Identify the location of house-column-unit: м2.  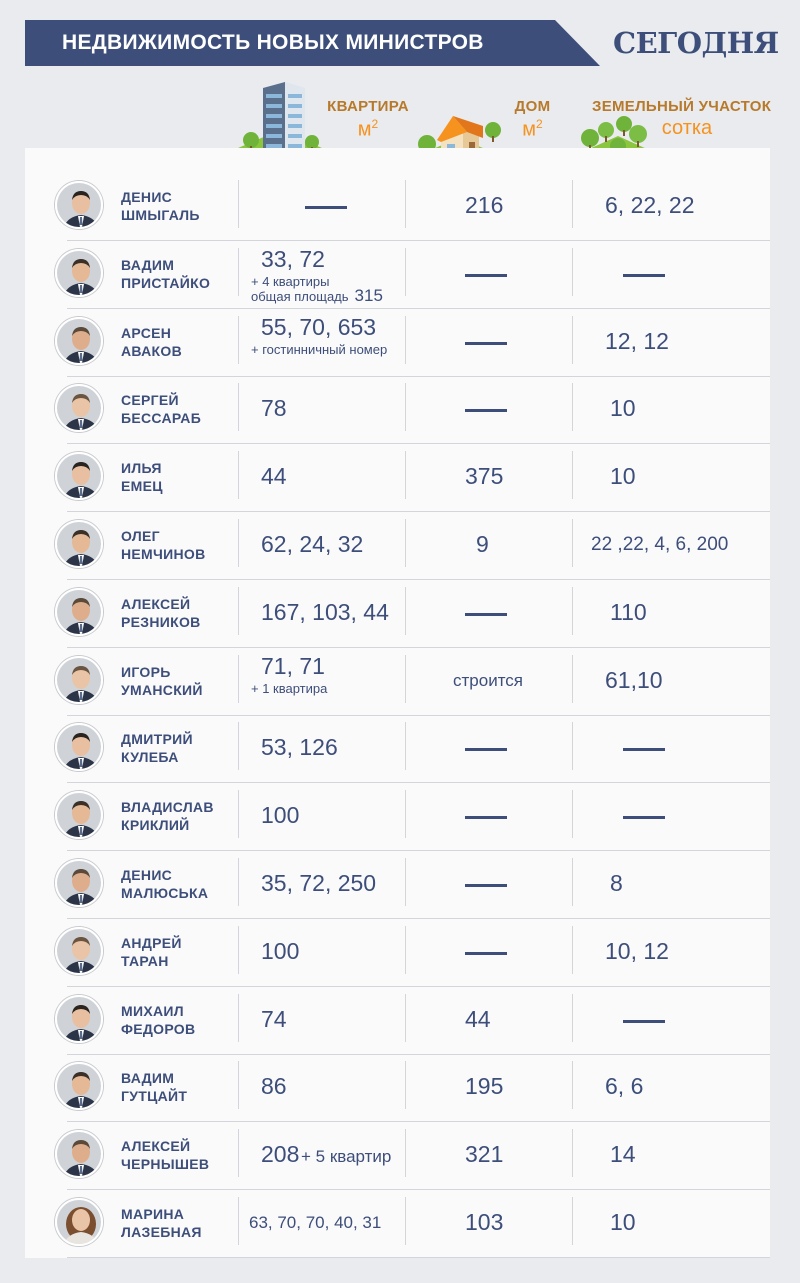
(532, 129).